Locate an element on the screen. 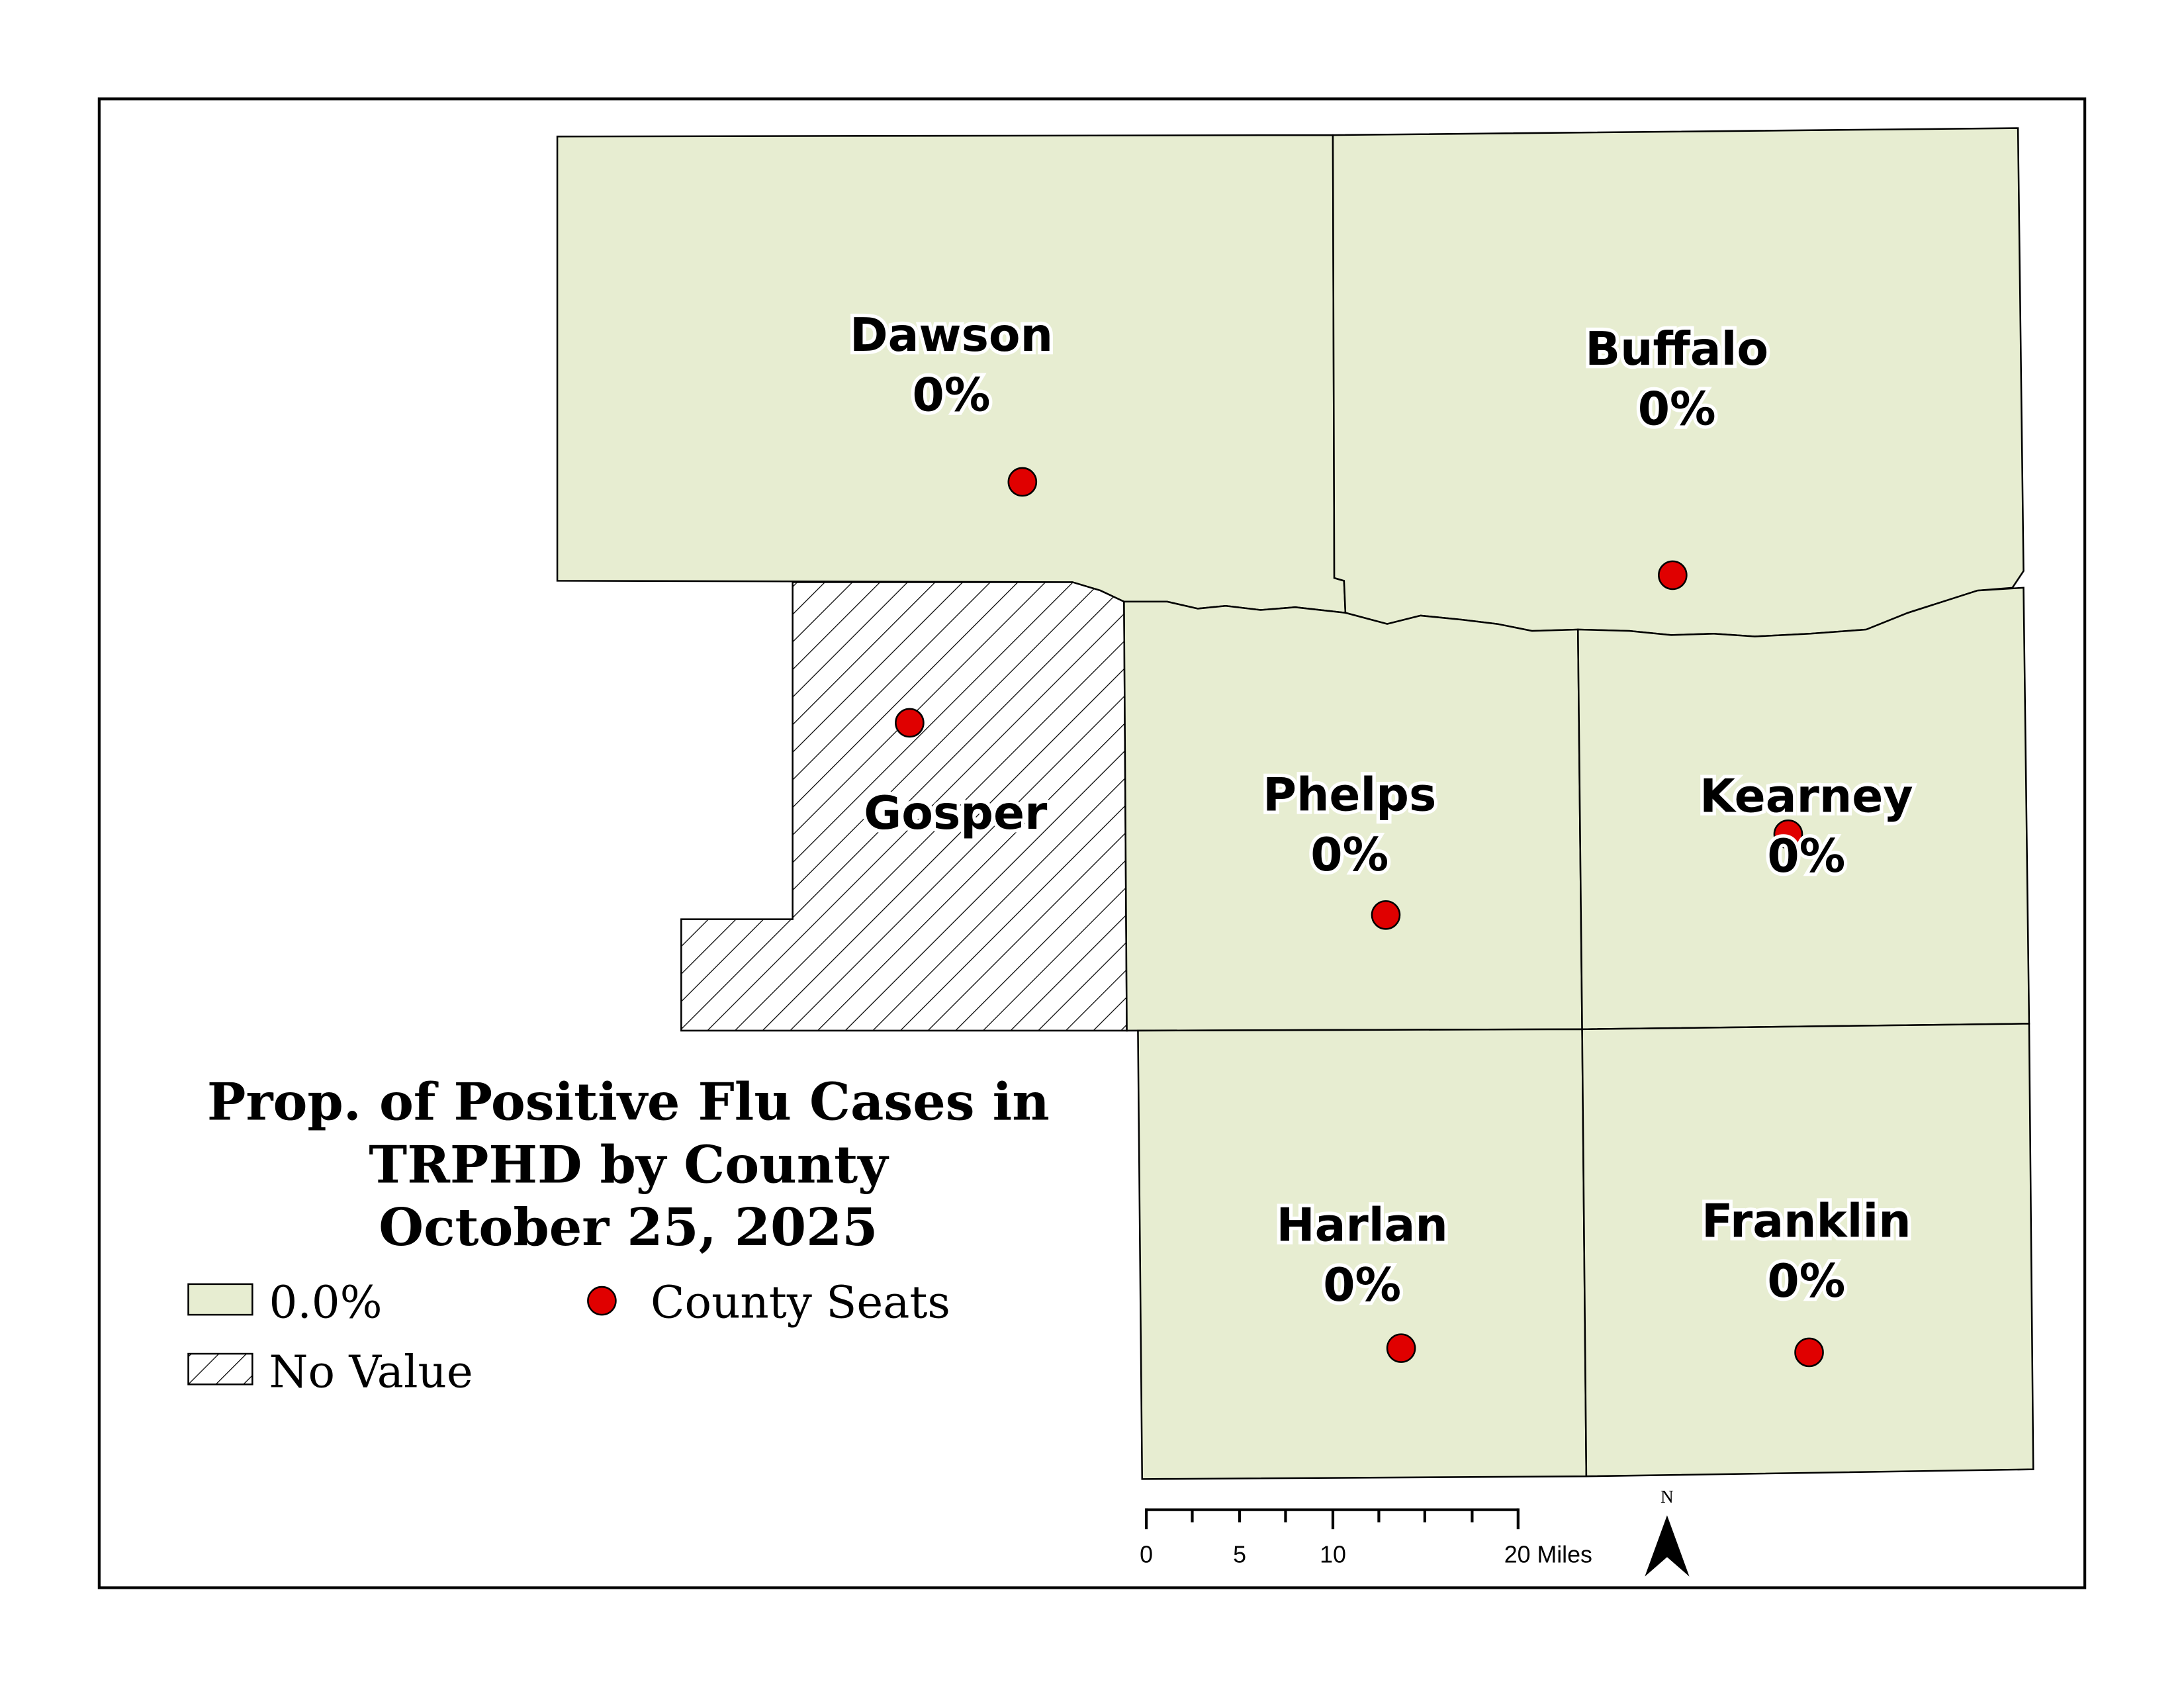 The width and height of the screenshot is (2184, 1688). county-value-harlan: 0% is located at coordinates (1362, 1285).